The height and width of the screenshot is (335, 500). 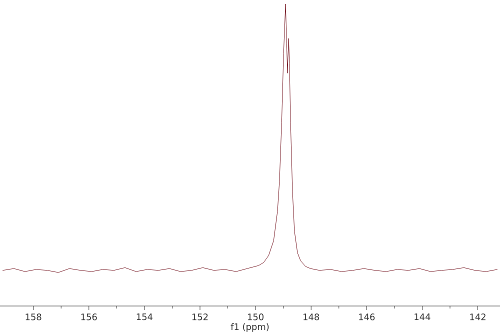 I want to click on x-axis-title: f1 (ppm), so click(x=249, y=327).